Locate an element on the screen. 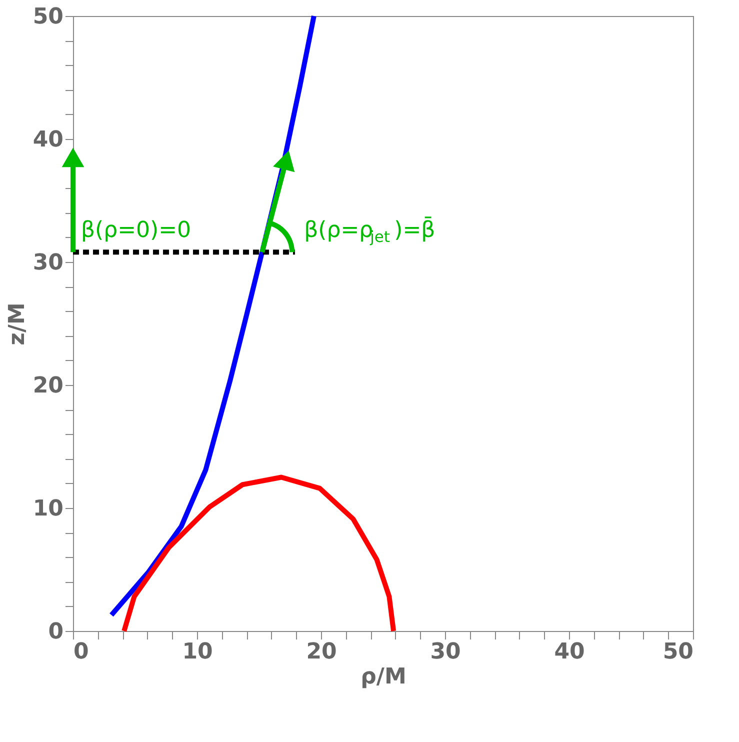 This screenshot has height=742, width=739. y-tick-label: 40 is located at coordinates (48, 140).